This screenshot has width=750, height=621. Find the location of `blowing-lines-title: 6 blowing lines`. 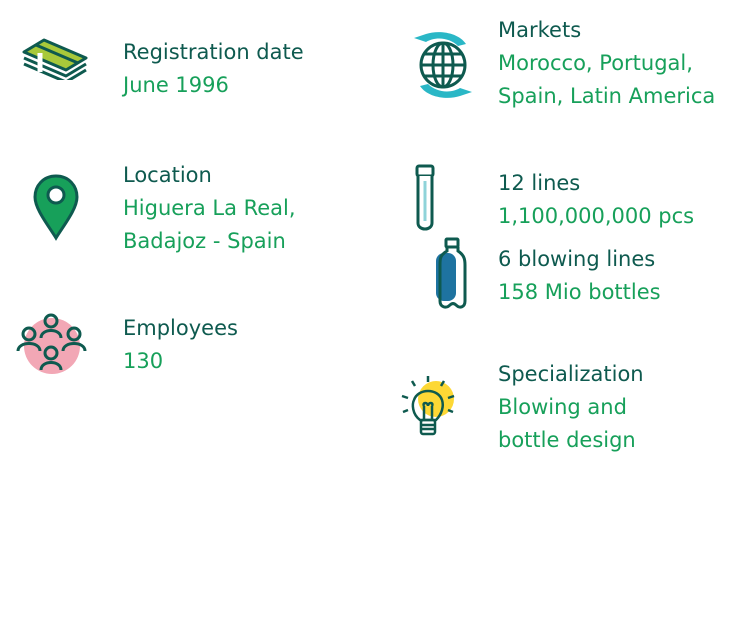

blowing-lines-title: 6 blowing lines is located at coordinates (577, 259).